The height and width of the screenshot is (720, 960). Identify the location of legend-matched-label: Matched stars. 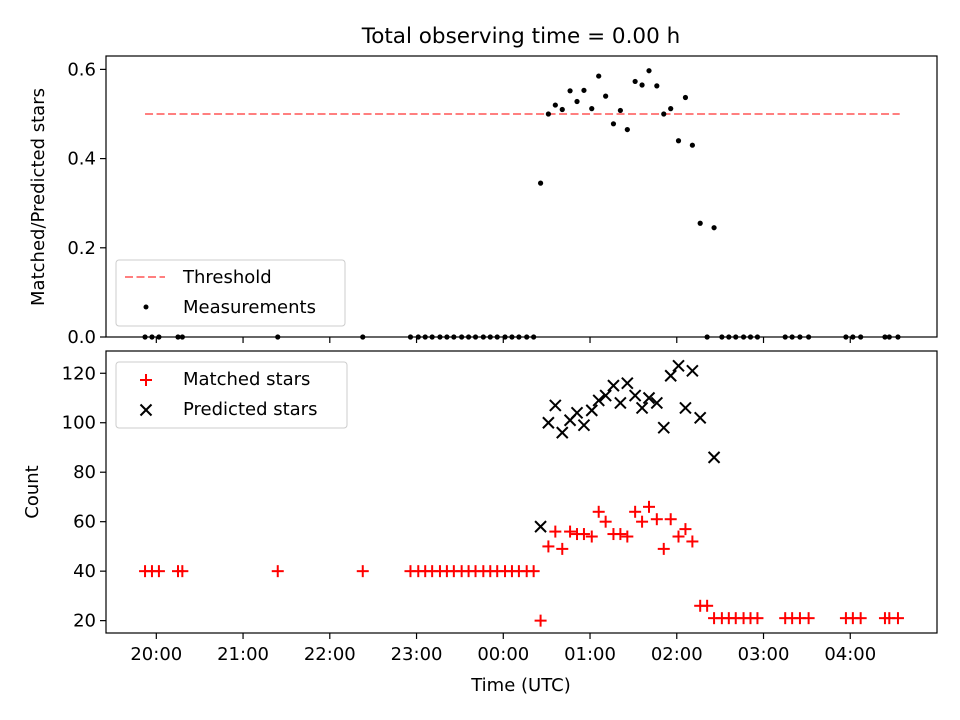
(246, 379).